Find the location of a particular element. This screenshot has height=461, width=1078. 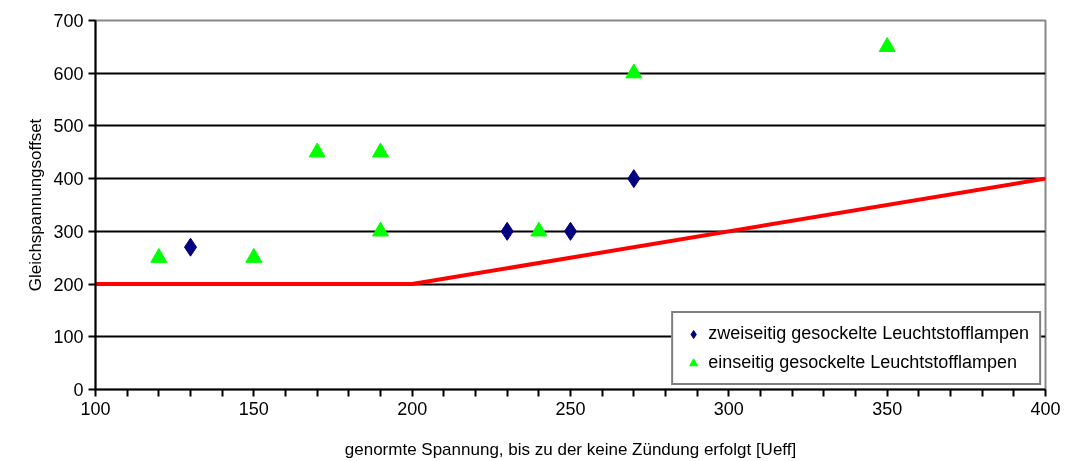

y-tick-label: 400 is located at coordinates (68, 179).